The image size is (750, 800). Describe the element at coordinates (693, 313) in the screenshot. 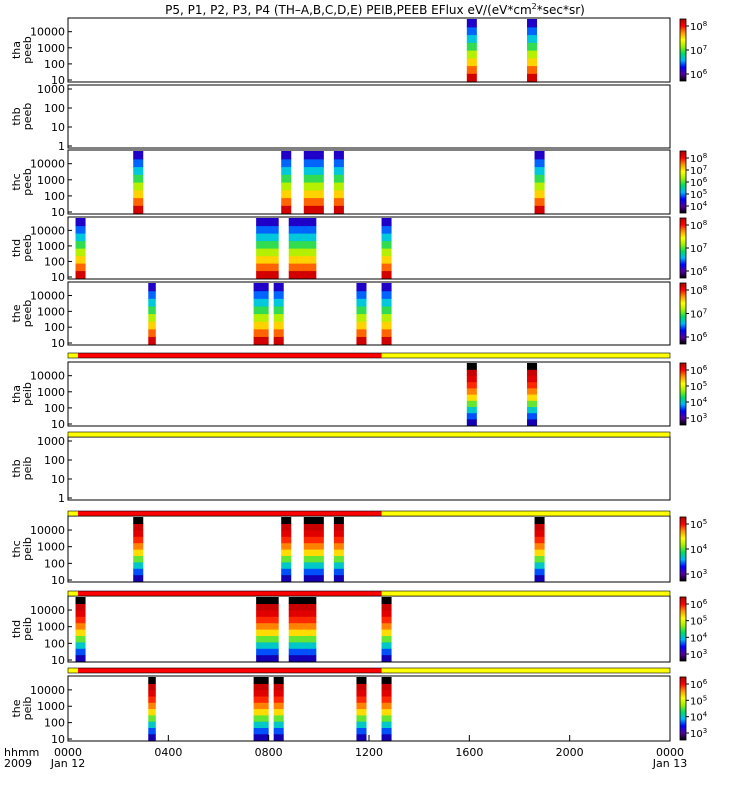

I see `colorbar: 106 107 108` at that location.